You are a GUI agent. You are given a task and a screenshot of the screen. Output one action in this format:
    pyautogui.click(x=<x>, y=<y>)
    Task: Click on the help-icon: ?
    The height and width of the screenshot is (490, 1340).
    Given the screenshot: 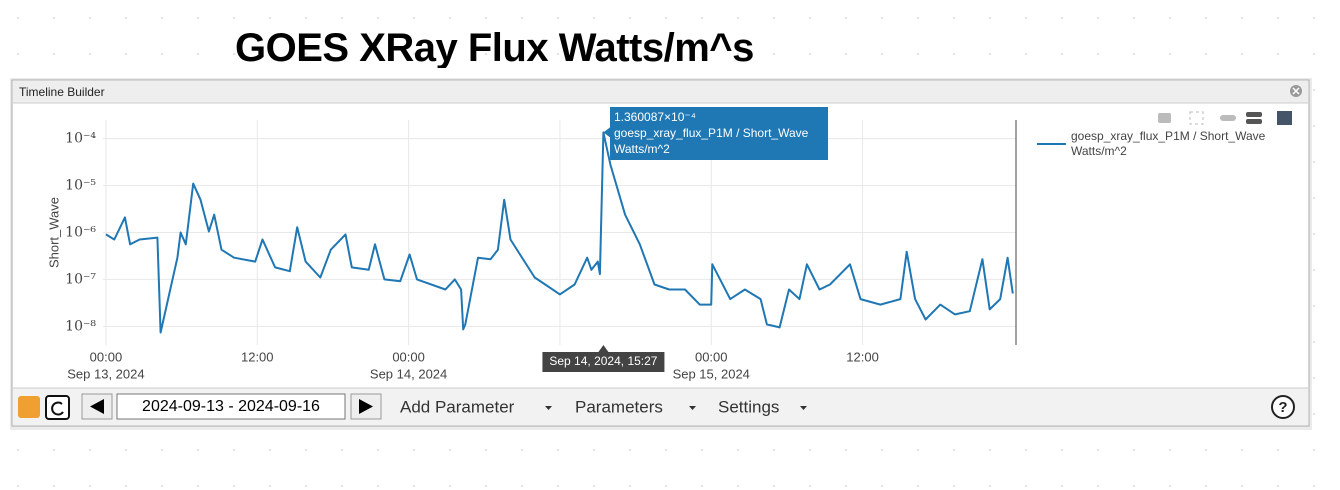 What is the action you would take?
    pyautogui.click(x=1282, y=407)
    